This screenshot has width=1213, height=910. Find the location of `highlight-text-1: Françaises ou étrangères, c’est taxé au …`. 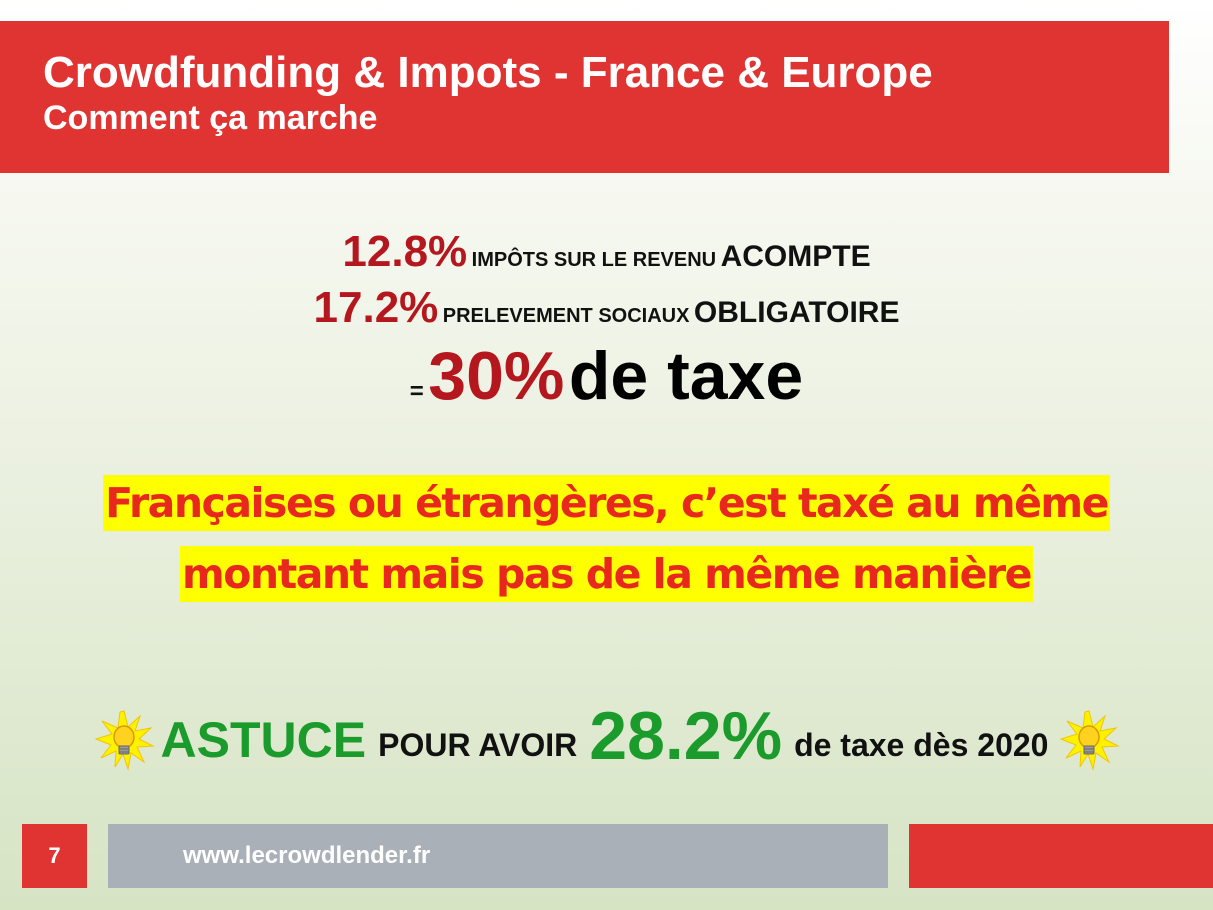

highlight-text-1: Françaises ou étrangères, c’est taxé au … is located at coordinates (606, 503).